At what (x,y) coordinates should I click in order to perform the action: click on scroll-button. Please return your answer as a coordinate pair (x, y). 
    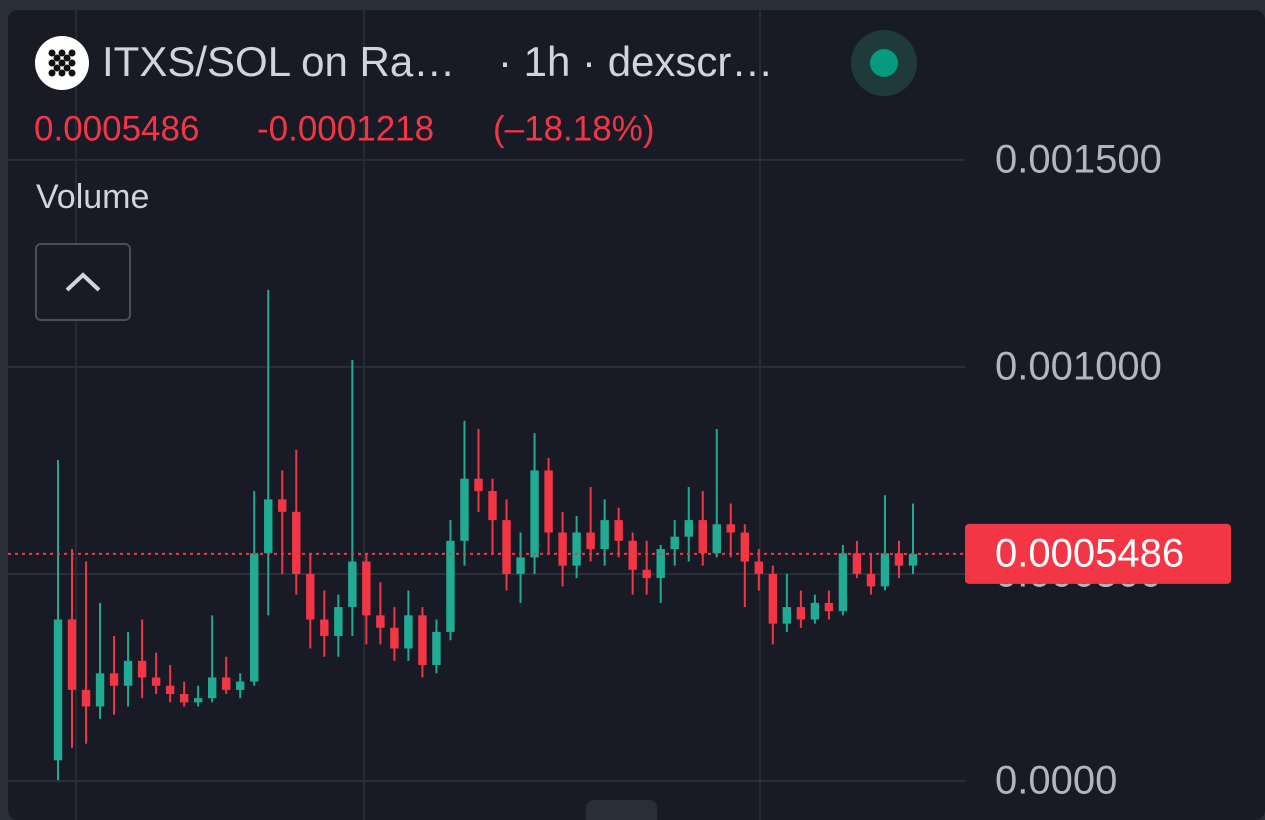
    Looking at the image, I should click on (621, 810).